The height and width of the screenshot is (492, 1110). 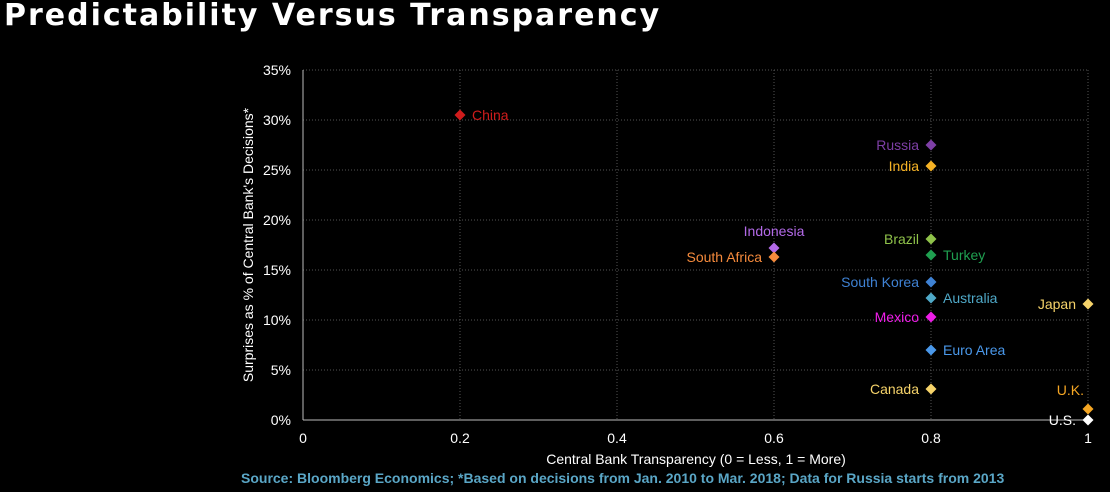 I want to click on y-tick-label: 5%, so click(x=281, y=370).